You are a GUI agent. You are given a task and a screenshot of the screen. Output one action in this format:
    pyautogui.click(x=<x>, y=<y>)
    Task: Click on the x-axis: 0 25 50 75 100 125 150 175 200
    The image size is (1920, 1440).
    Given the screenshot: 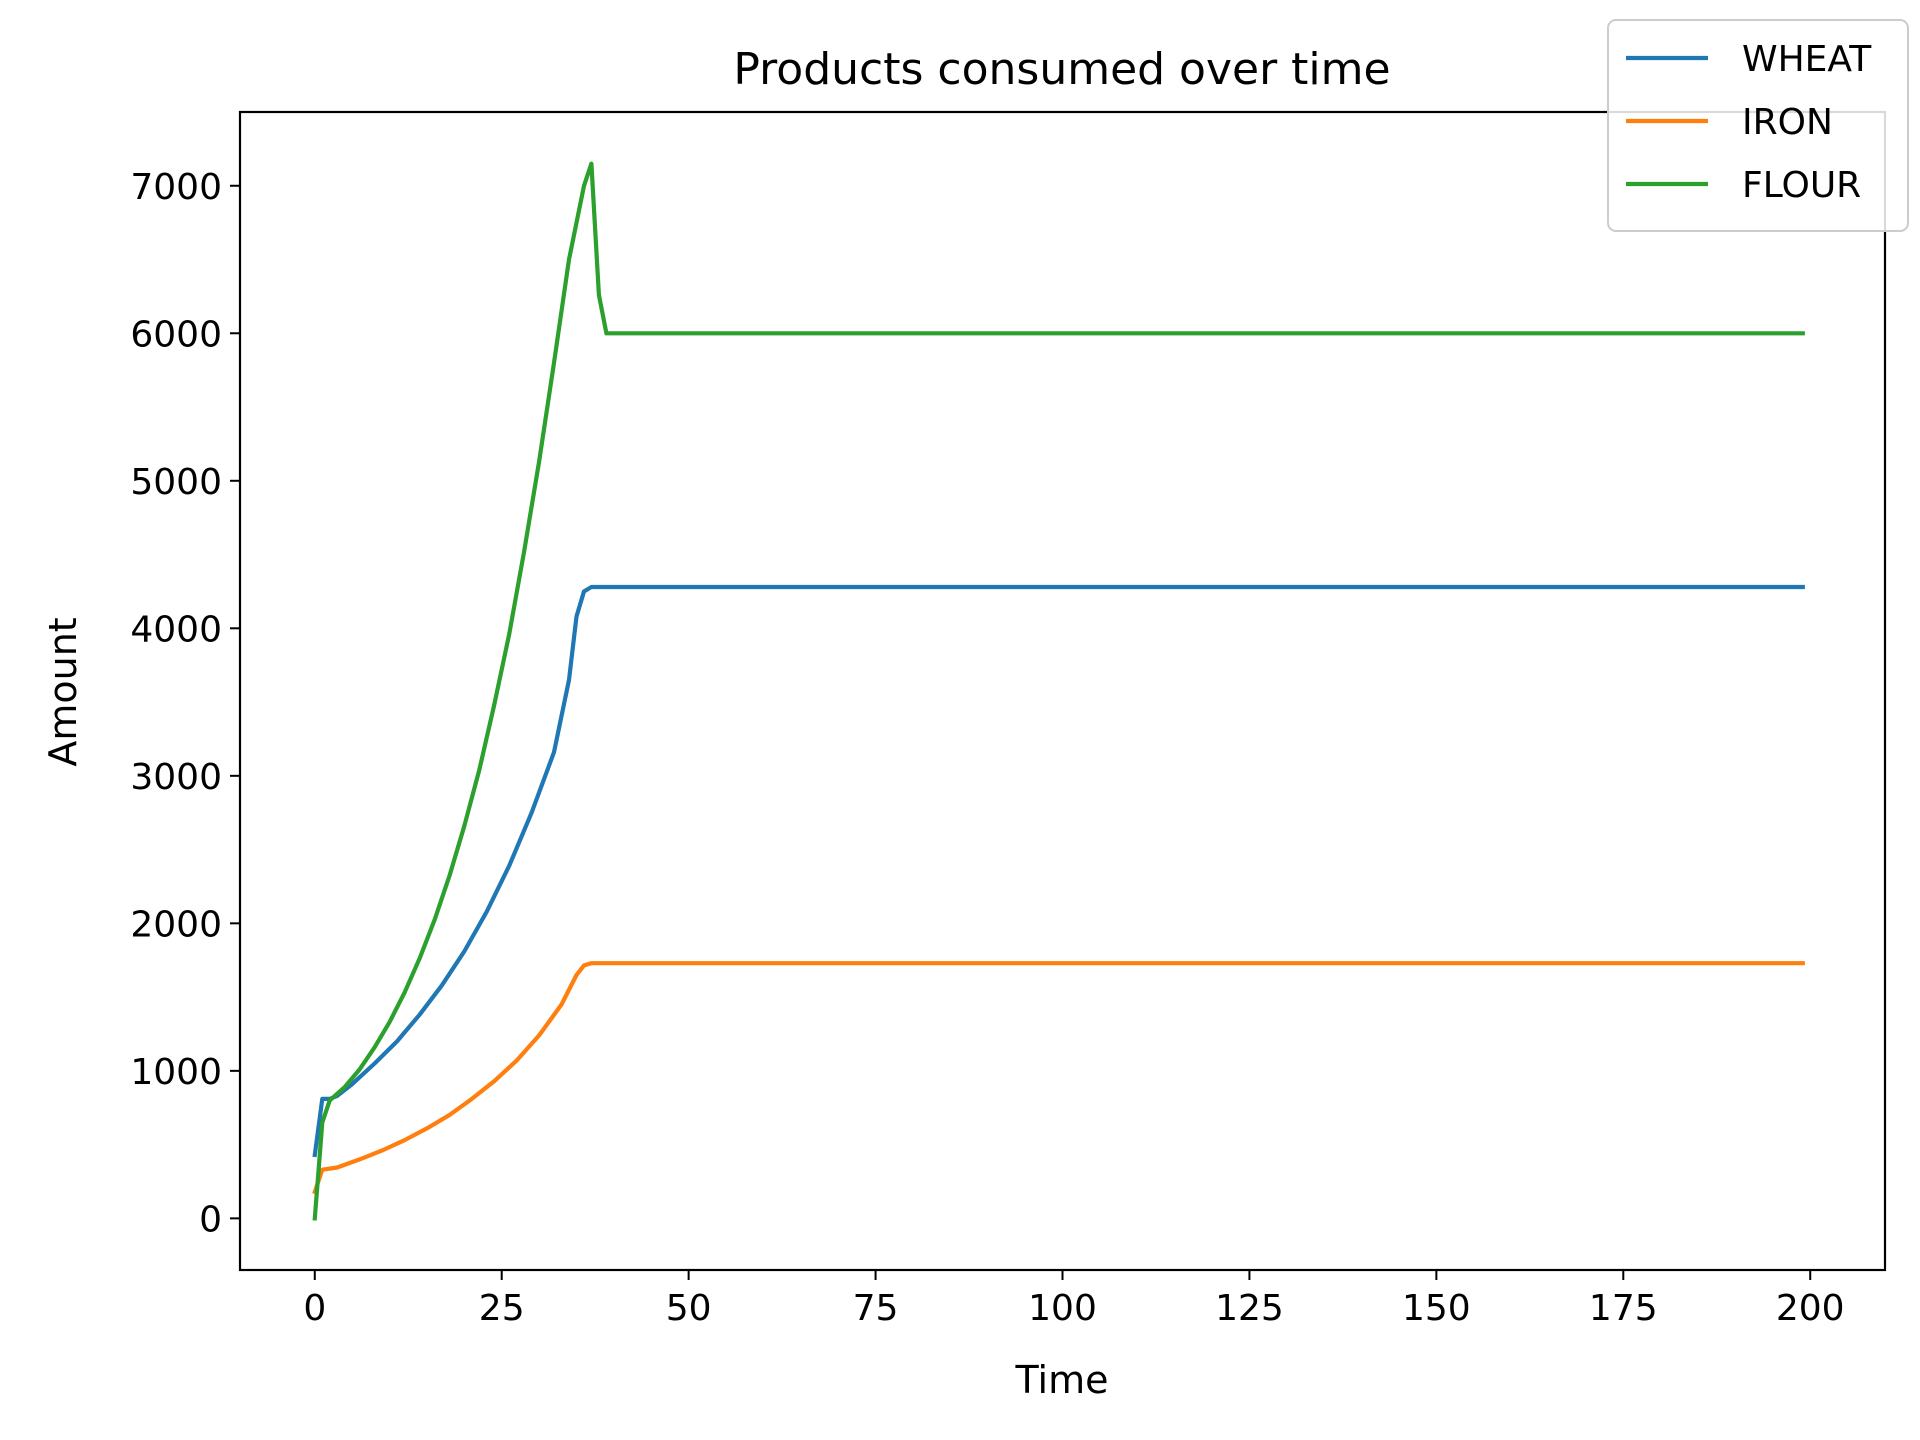 What is the action you would take?
    pyautogui.click(x=1074, y=1299)
    